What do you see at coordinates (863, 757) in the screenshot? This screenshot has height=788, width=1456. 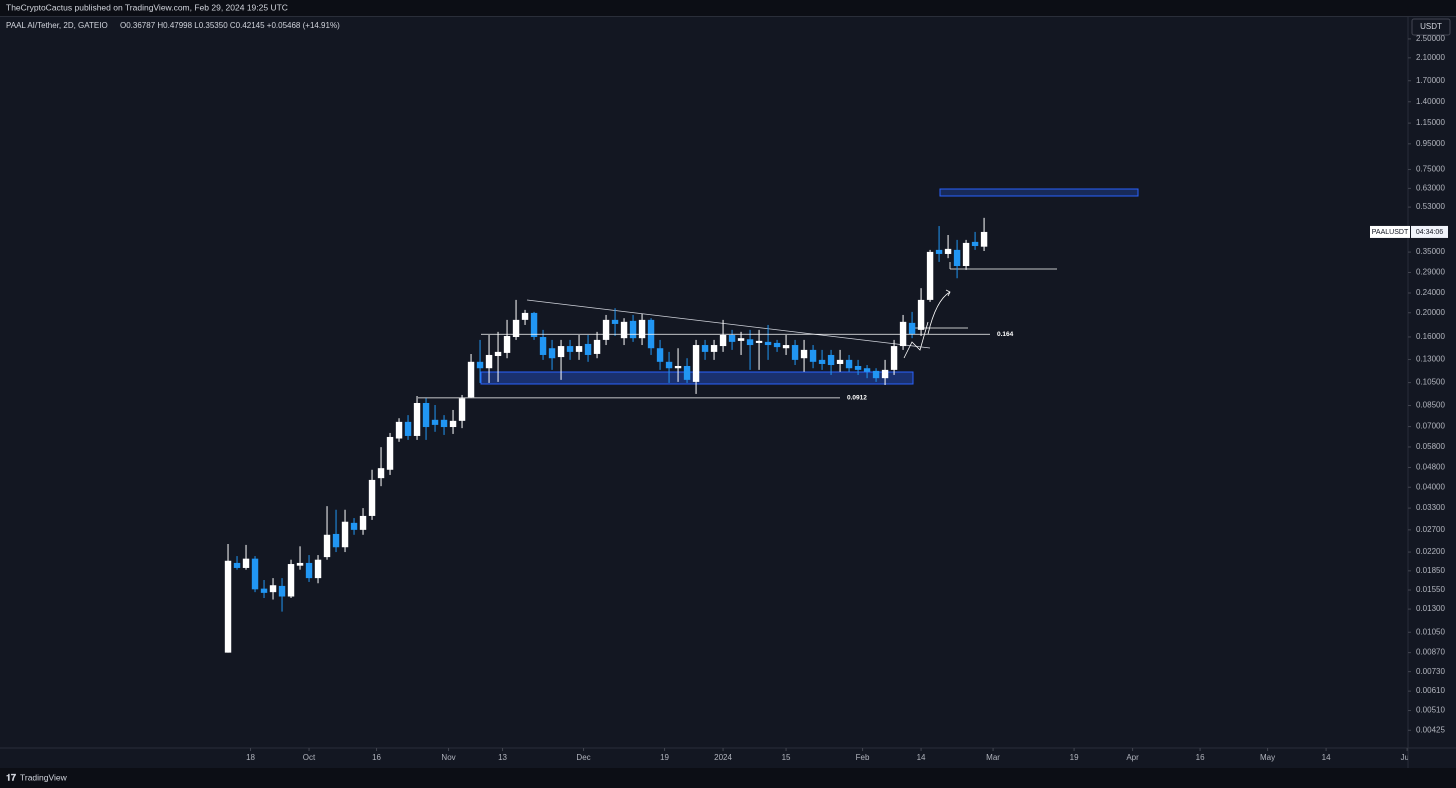 I see `x-tick-label: Feb` at bounding box center [863, 757].